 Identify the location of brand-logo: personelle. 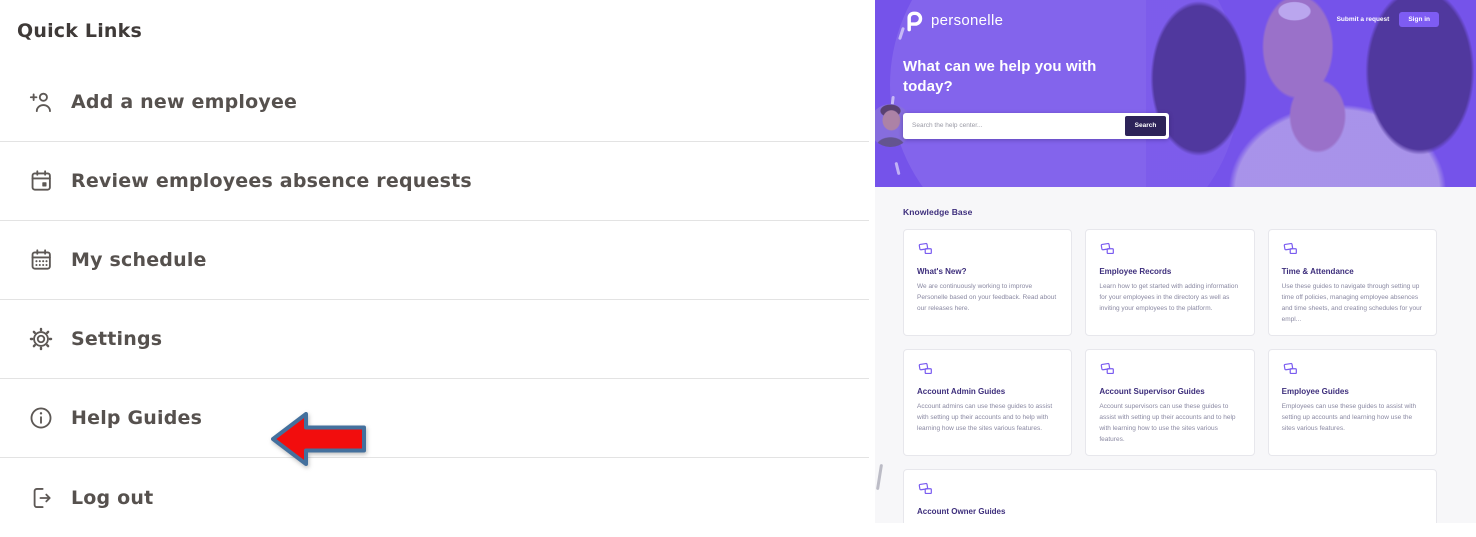
(952, 20).